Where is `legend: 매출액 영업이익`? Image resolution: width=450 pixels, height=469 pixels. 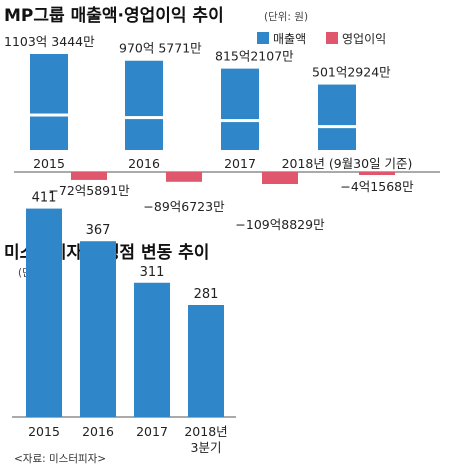
legend: 매출액 영업이익 is located at coordinates (321, 39).